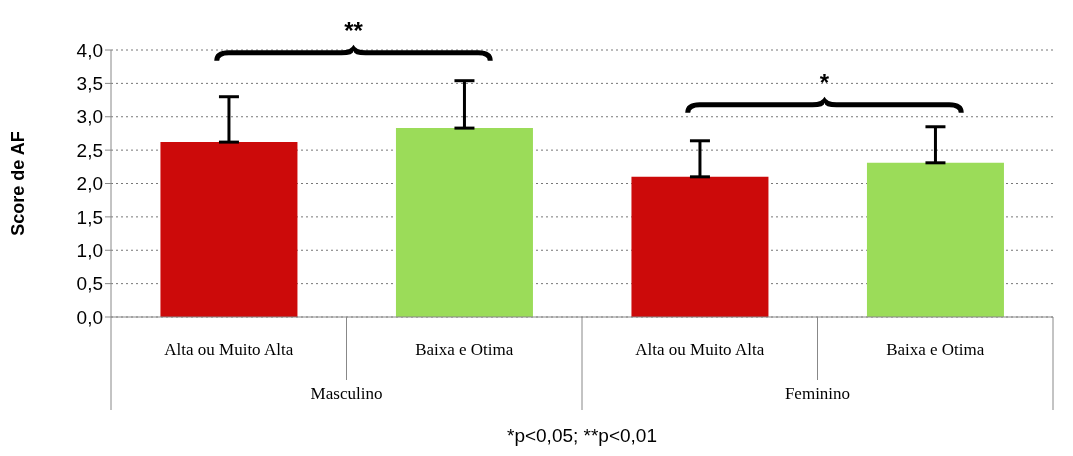  Describe the element at coordinates (582, 435) in the screenshot. I see `text: *p<0,05; **p<0,01` at that location.